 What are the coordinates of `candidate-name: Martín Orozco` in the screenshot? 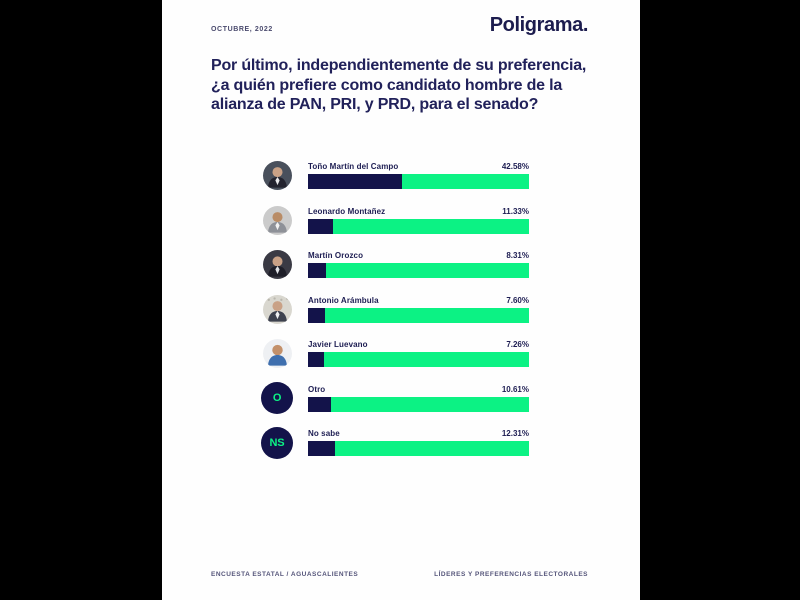 It's located at (336, 256).